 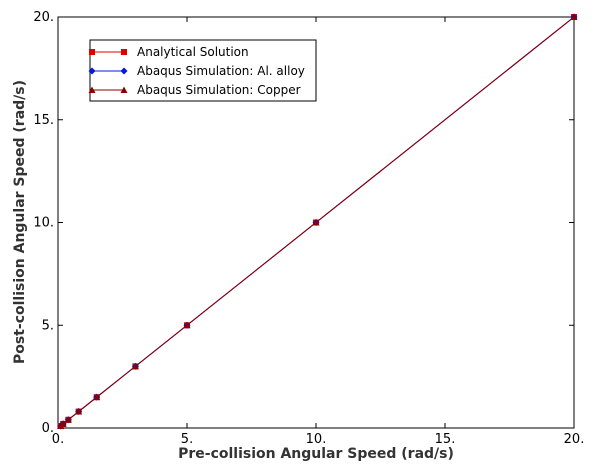 I want to click on legend-entry: Abaqus Simulation: Copper, so click(x=194, y=90).